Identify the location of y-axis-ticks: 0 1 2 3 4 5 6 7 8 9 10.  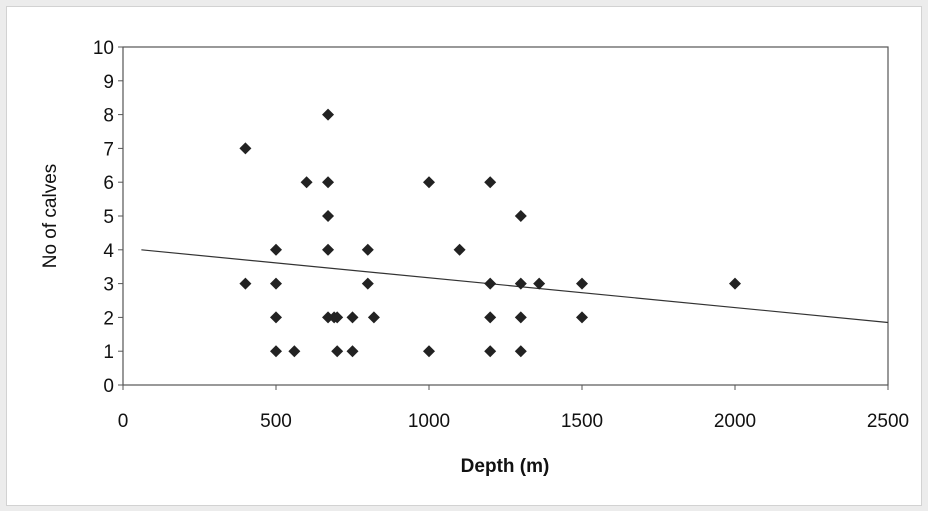
(108, 217).